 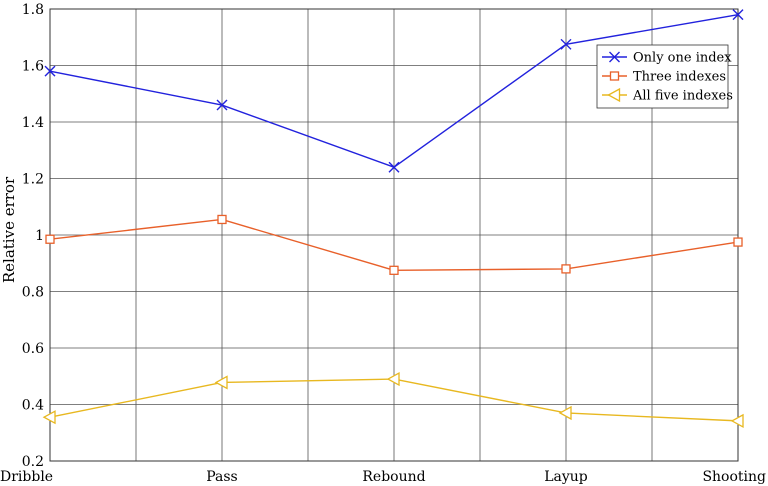 What do you see at coordinates (222, 477) in the screenshot?
I see `x-tick-label: Pass` at bounding box center [222, 477].